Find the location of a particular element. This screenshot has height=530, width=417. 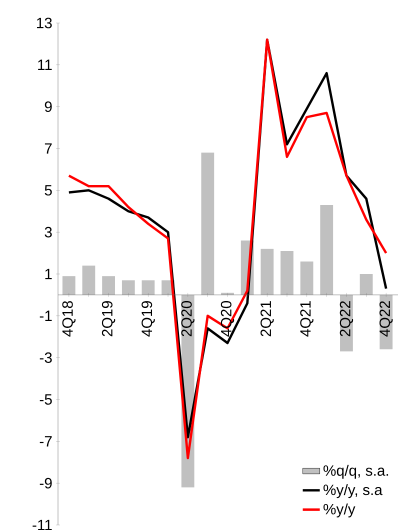

x-tick-label: 4Q20 is located at coordinates (227, 319).